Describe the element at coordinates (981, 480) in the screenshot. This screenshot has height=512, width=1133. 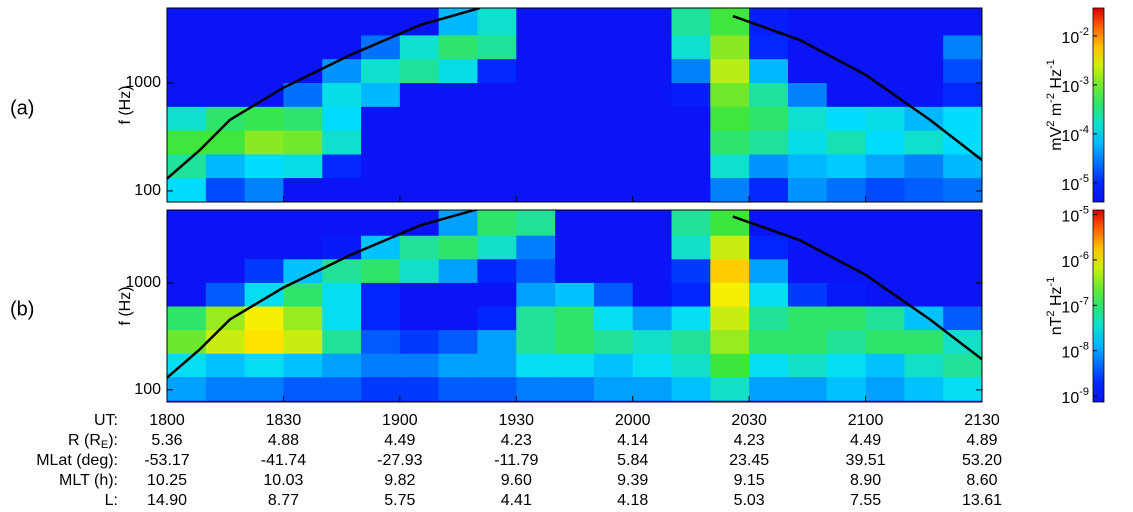
I see `ephemeris-value: 8.60` at that location.